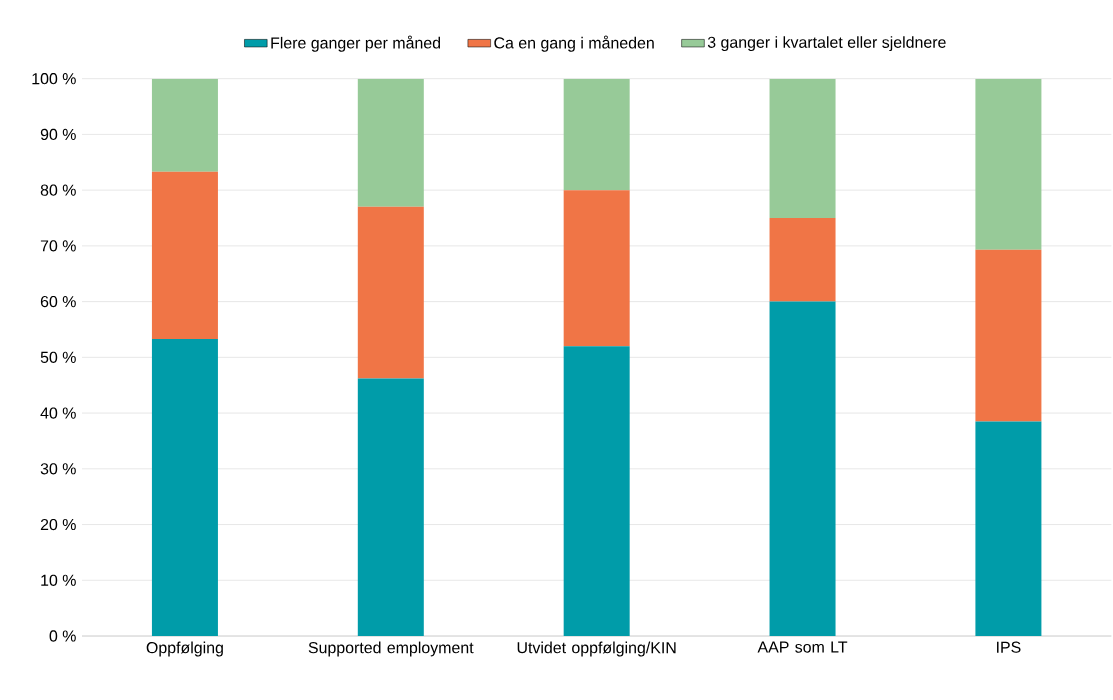  Describe the element at coordinates (802, 647) in the screenshot. I see `x-tick-label: AAP som LT` at that location.